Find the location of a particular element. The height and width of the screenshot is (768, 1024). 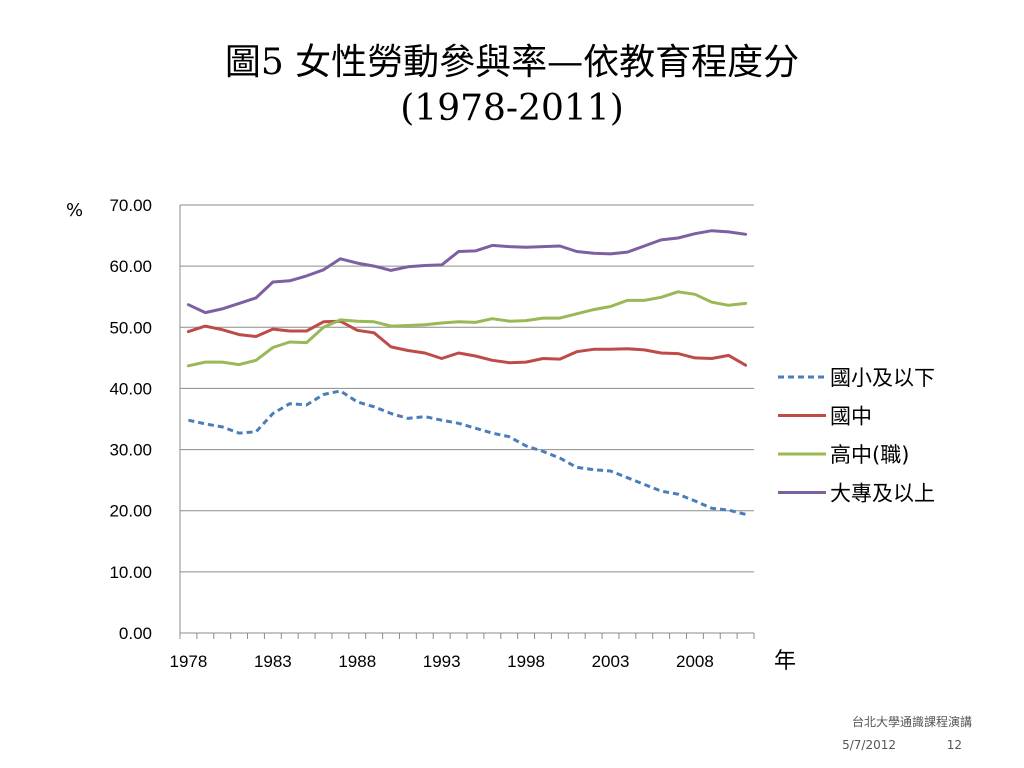

legend-label-1: 國中 is located at coordinates (851, 417).